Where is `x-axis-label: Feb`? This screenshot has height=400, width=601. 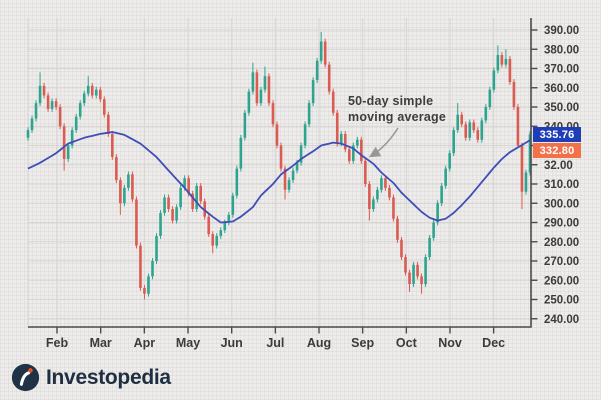
x-axis-label: Feb is located at coordinates (57, 343).